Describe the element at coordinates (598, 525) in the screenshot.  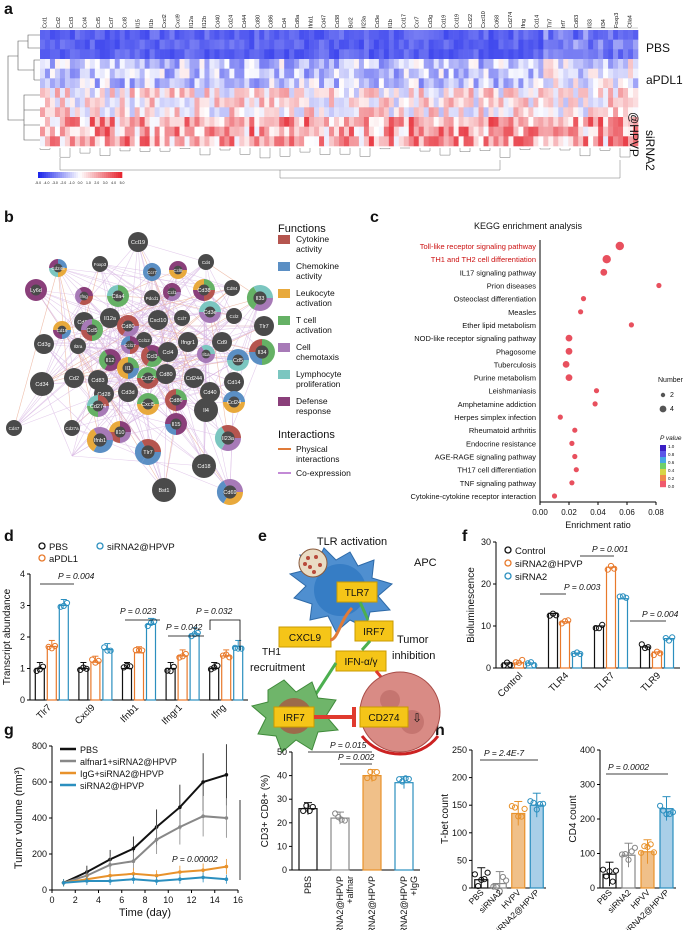
I see `x-axis-label: Enrichment ratio` at that location.